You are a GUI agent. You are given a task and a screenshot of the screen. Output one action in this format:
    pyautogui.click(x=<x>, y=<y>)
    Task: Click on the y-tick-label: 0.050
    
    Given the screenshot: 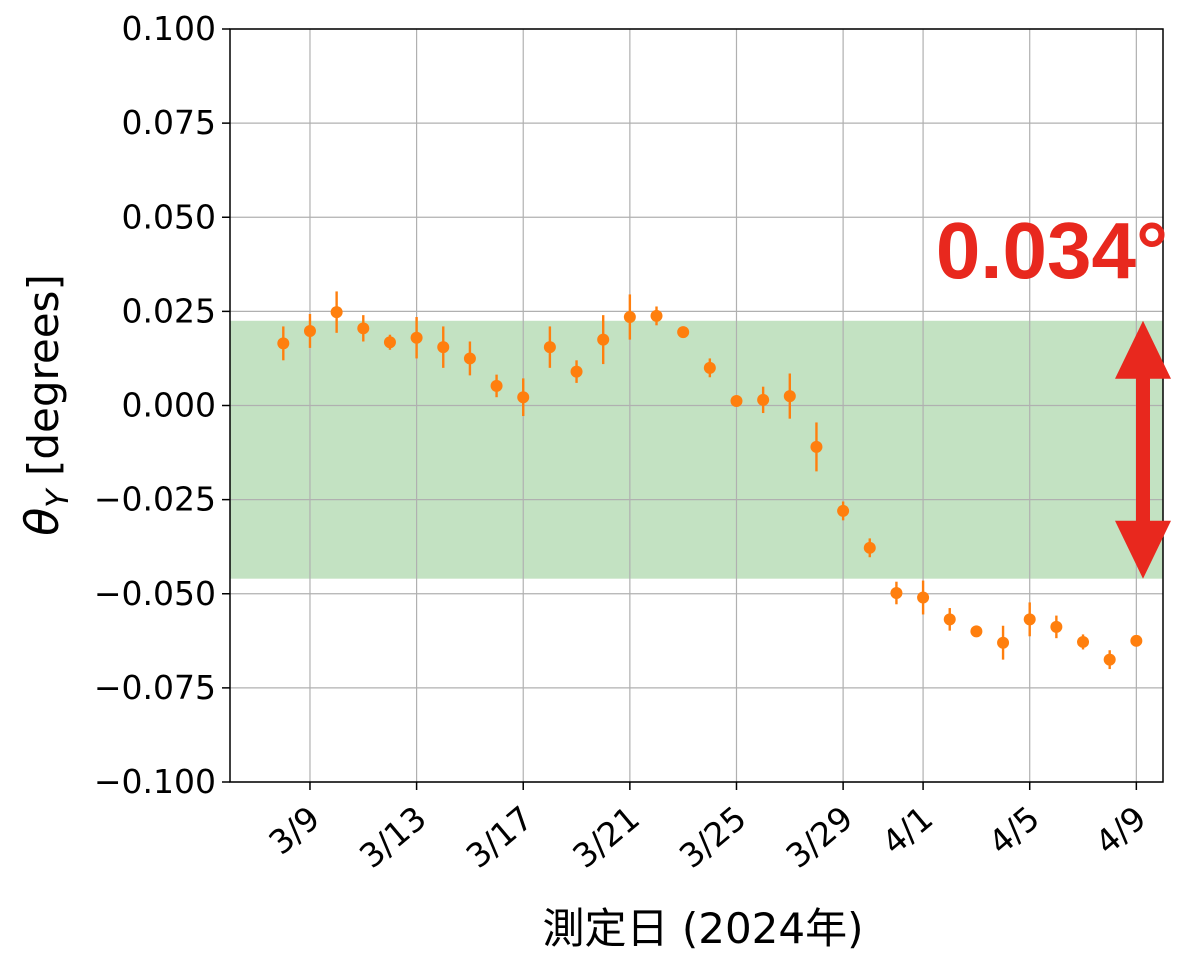 What is the action you would take?
    pyautogui.click(x=169, y=216)
    